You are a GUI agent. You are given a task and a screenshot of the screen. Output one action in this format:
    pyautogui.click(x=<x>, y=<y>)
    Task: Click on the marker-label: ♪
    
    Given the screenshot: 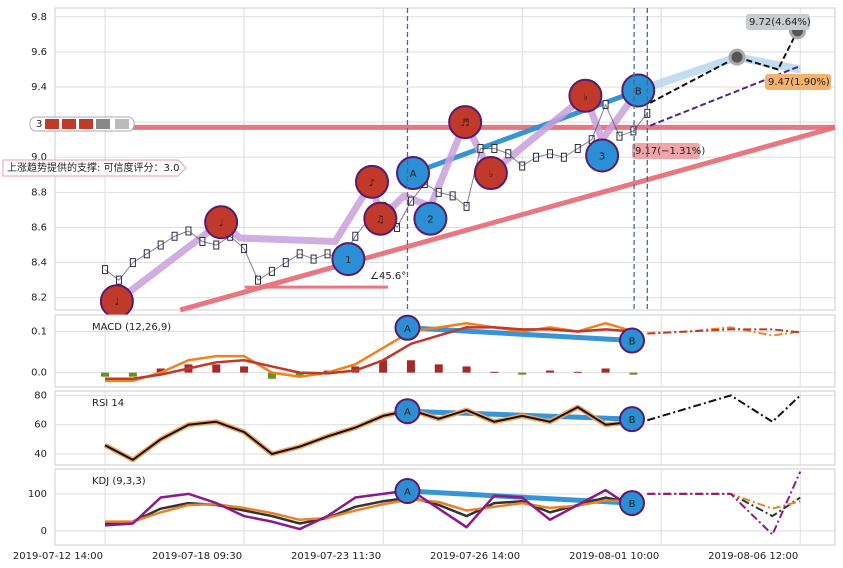 What is the action you would take?
    pyautogui.click(x=372, y=183)
    